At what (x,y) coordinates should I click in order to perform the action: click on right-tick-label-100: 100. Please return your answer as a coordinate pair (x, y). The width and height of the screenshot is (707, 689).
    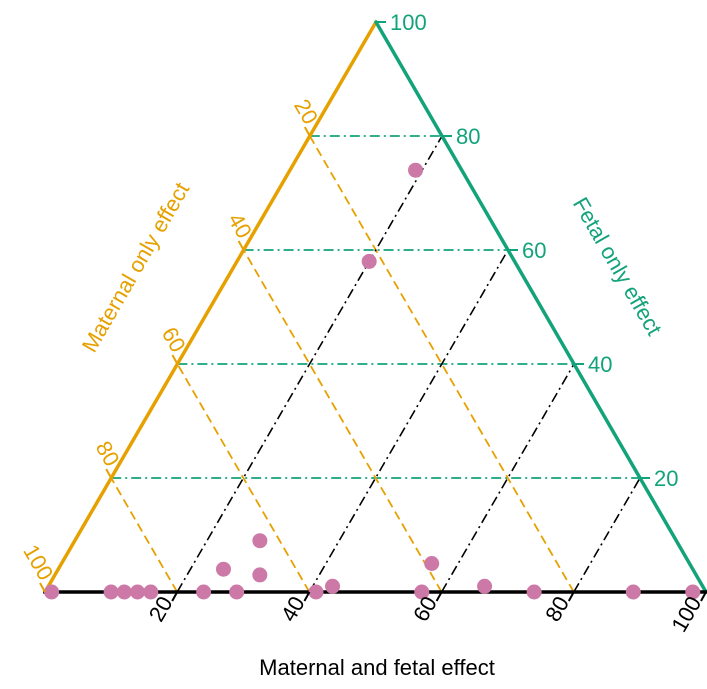
    Looking at the image, I should click on (408, 22).